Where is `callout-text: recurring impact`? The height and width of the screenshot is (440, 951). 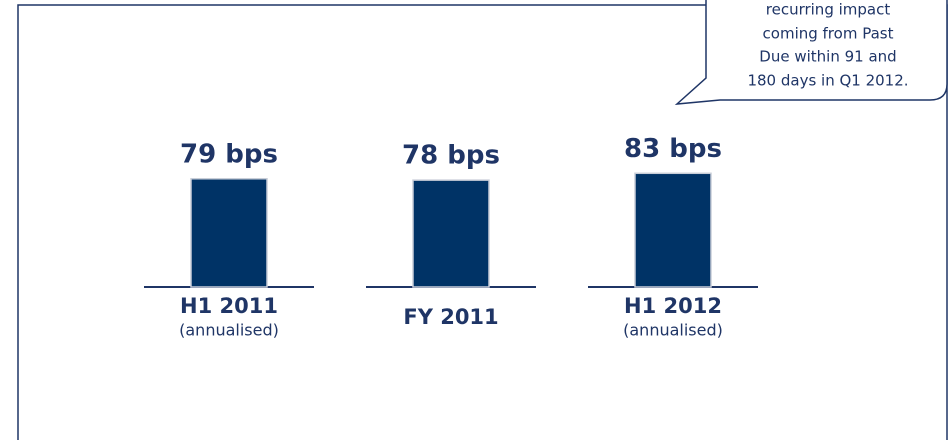
callout-text: recurring impact is located at coordinates (828, 10).